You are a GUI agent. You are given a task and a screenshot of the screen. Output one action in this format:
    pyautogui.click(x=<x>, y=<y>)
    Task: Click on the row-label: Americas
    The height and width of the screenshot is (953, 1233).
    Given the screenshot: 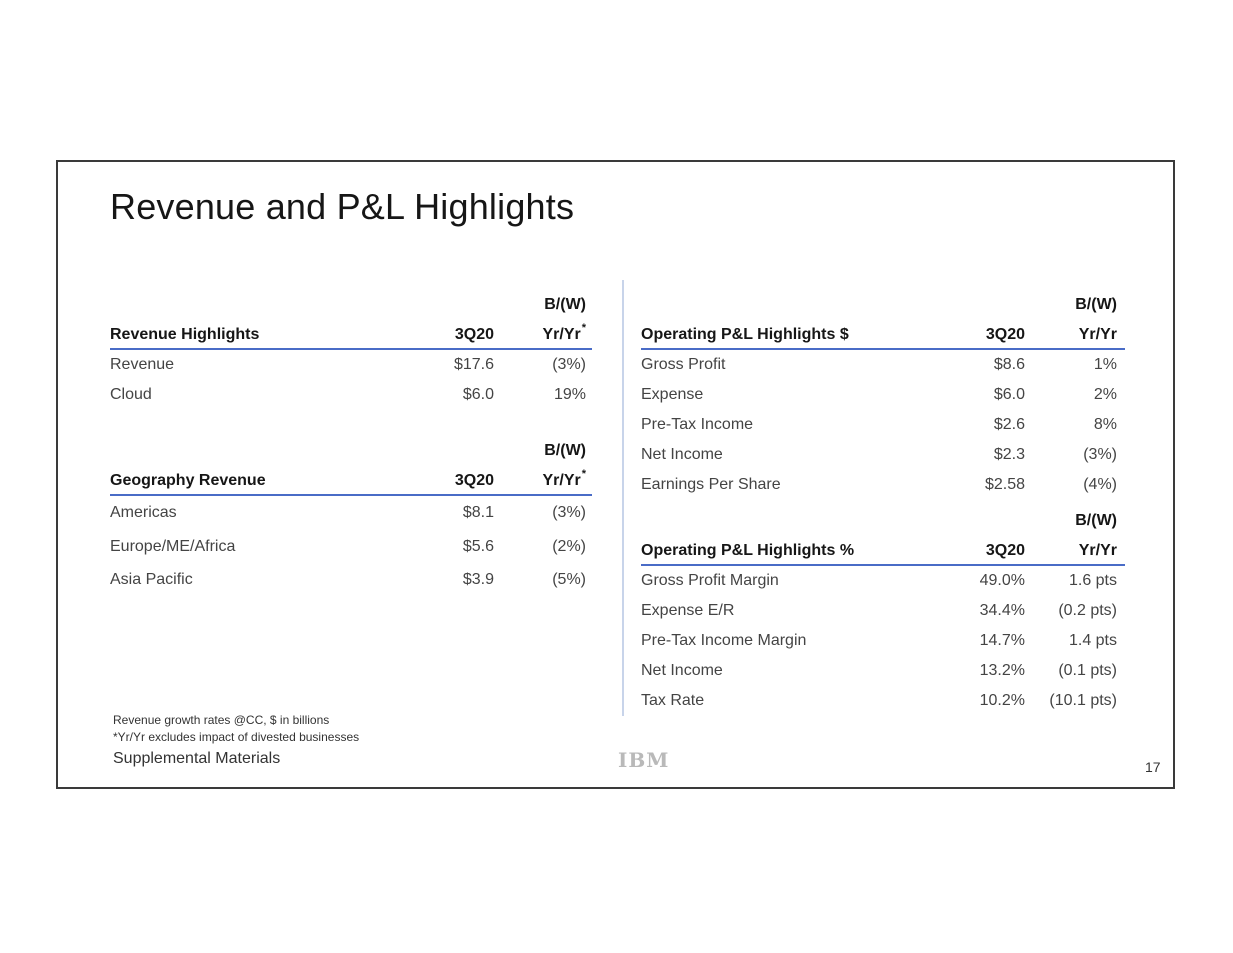 What is the action you would take?
    pyautogui.click(x=143, y=512)
    